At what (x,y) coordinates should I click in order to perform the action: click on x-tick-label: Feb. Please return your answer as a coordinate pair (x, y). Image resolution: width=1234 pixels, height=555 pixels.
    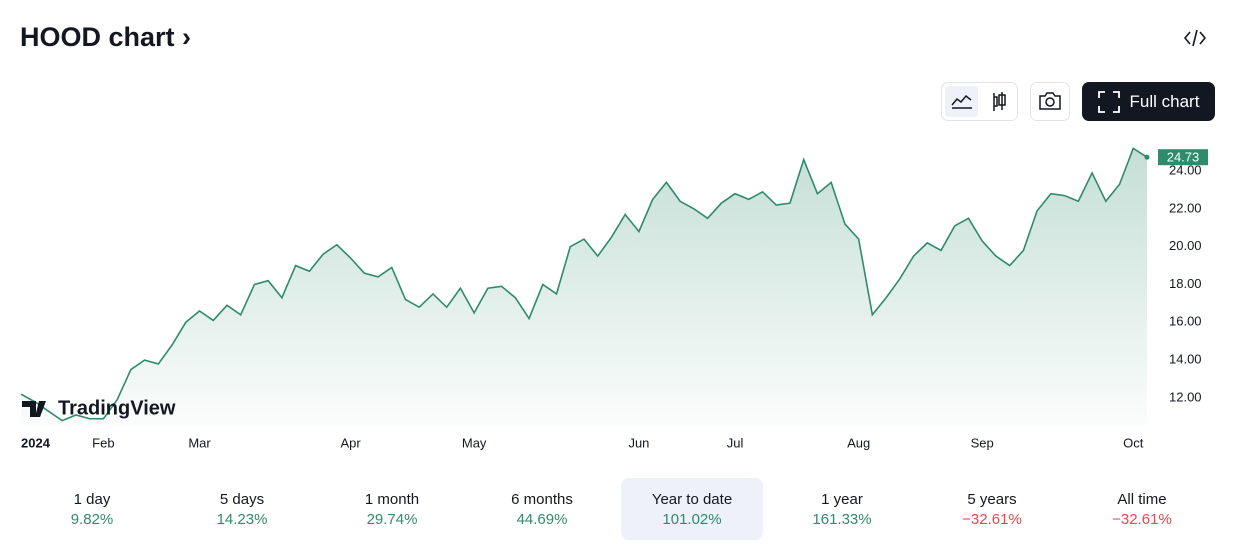
    Looking at the image, I should click on (103, 442).